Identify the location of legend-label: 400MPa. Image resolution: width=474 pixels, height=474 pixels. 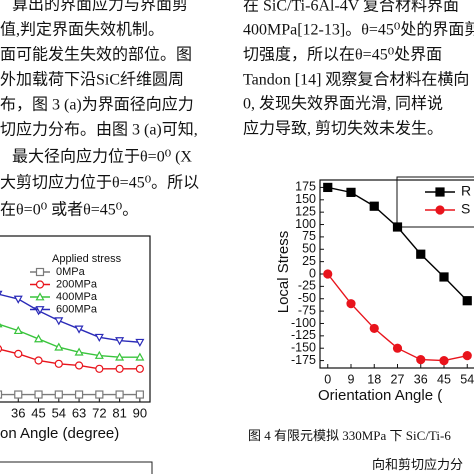
(77, 297).